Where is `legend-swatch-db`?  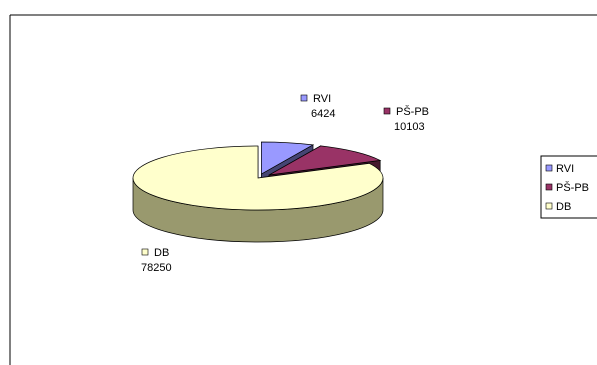 legend-swatch-db is located at coordinates (549, 206).